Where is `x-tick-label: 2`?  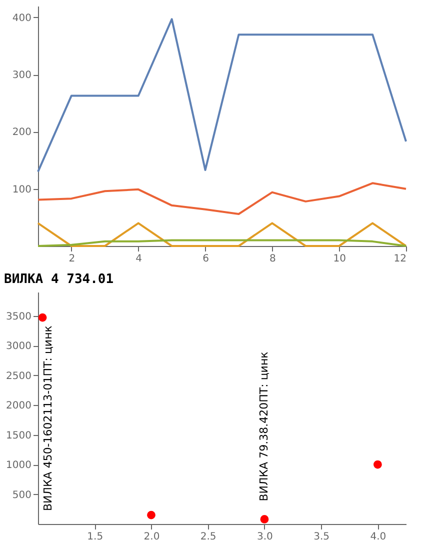 x-tick-label: 2 is located at coordinates (72, 259).